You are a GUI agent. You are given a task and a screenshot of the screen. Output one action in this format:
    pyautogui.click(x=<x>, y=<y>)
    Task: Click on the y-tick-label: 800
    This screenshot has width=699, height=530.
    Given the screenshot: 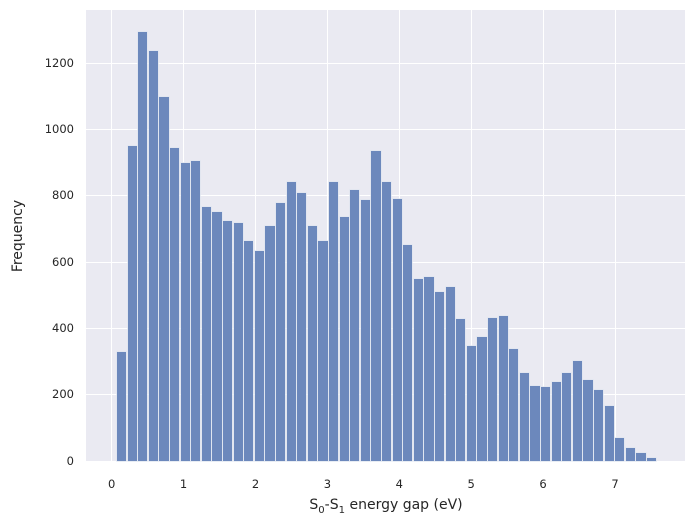 What is the action you would take?
    pyautogui.click(x=63, y=195)
    